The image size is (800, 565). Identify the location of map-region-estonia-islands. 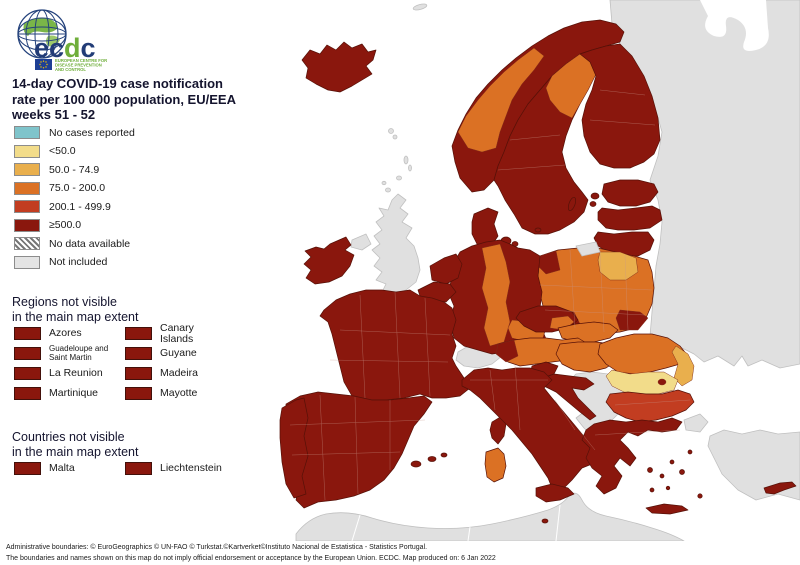
(594, 199).